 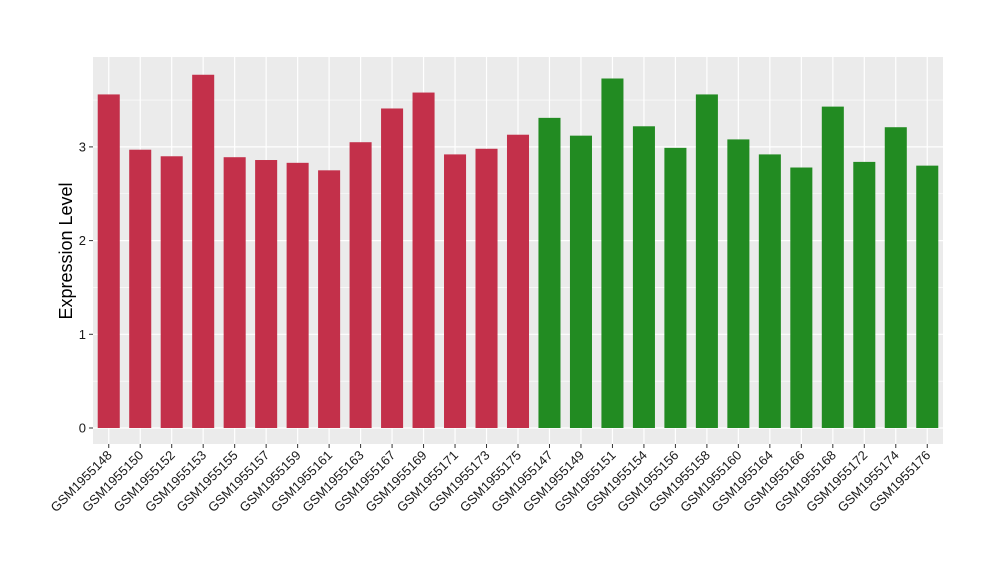 What do you see at coordinates (66, 250) in the screenshot?
I see `y-axis-title: Expression Level` at bounding box center [66, 250].